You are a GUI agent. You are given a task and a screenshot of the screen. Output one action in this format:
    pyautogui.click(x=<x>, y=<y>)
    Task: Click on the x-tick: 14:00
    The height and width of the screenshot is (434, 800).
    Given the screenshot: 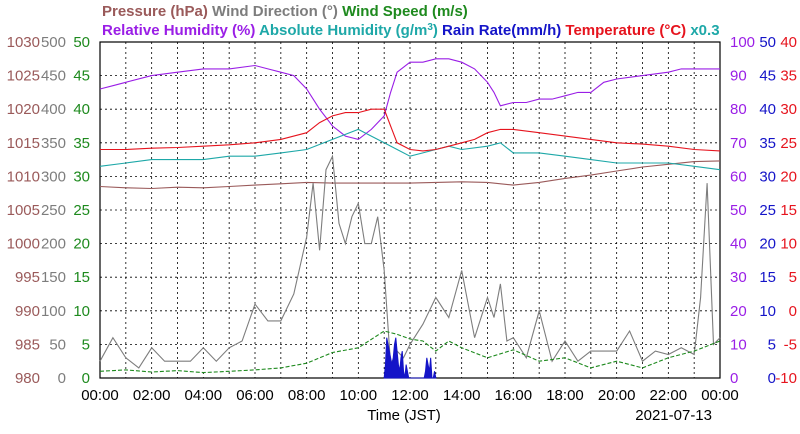 What is the action you would take?
    pyautogui.click(x=462, y=395)
    